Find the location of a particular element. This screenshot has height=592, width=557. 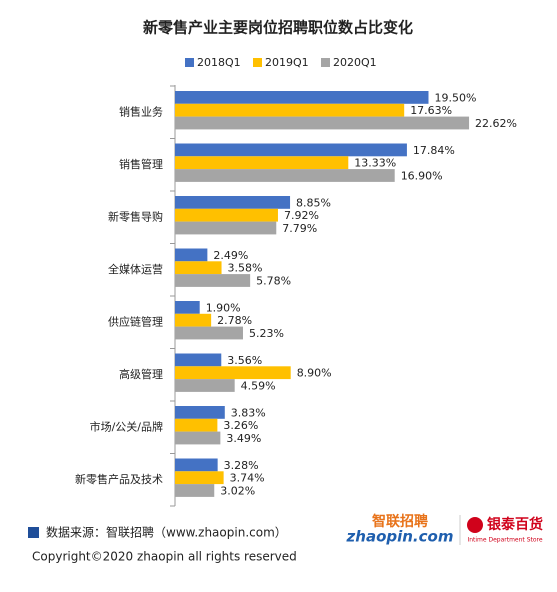

value-label: 7.79% is located at coordinates (299, 228).